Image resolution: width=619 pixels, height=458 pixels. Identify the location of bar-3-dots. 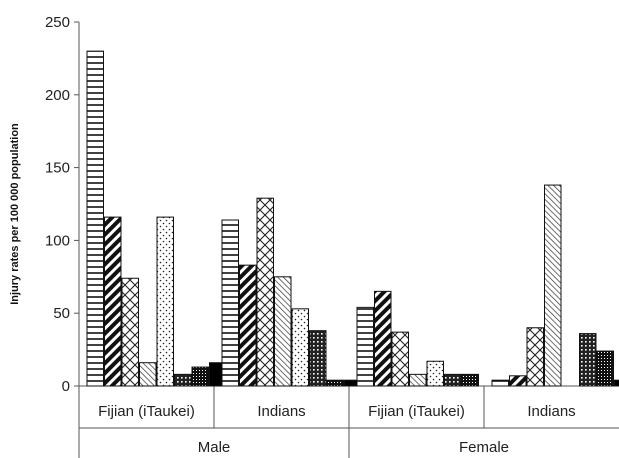
(435, 373).